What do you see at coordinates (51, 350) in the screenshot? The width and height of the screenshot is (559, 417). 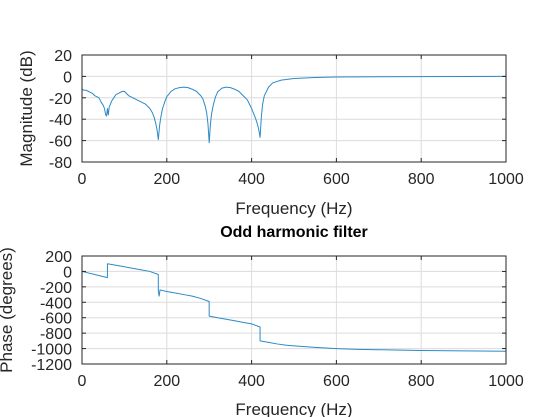 I see `y-tick-label: -1000` at bounding box center [51, 350].